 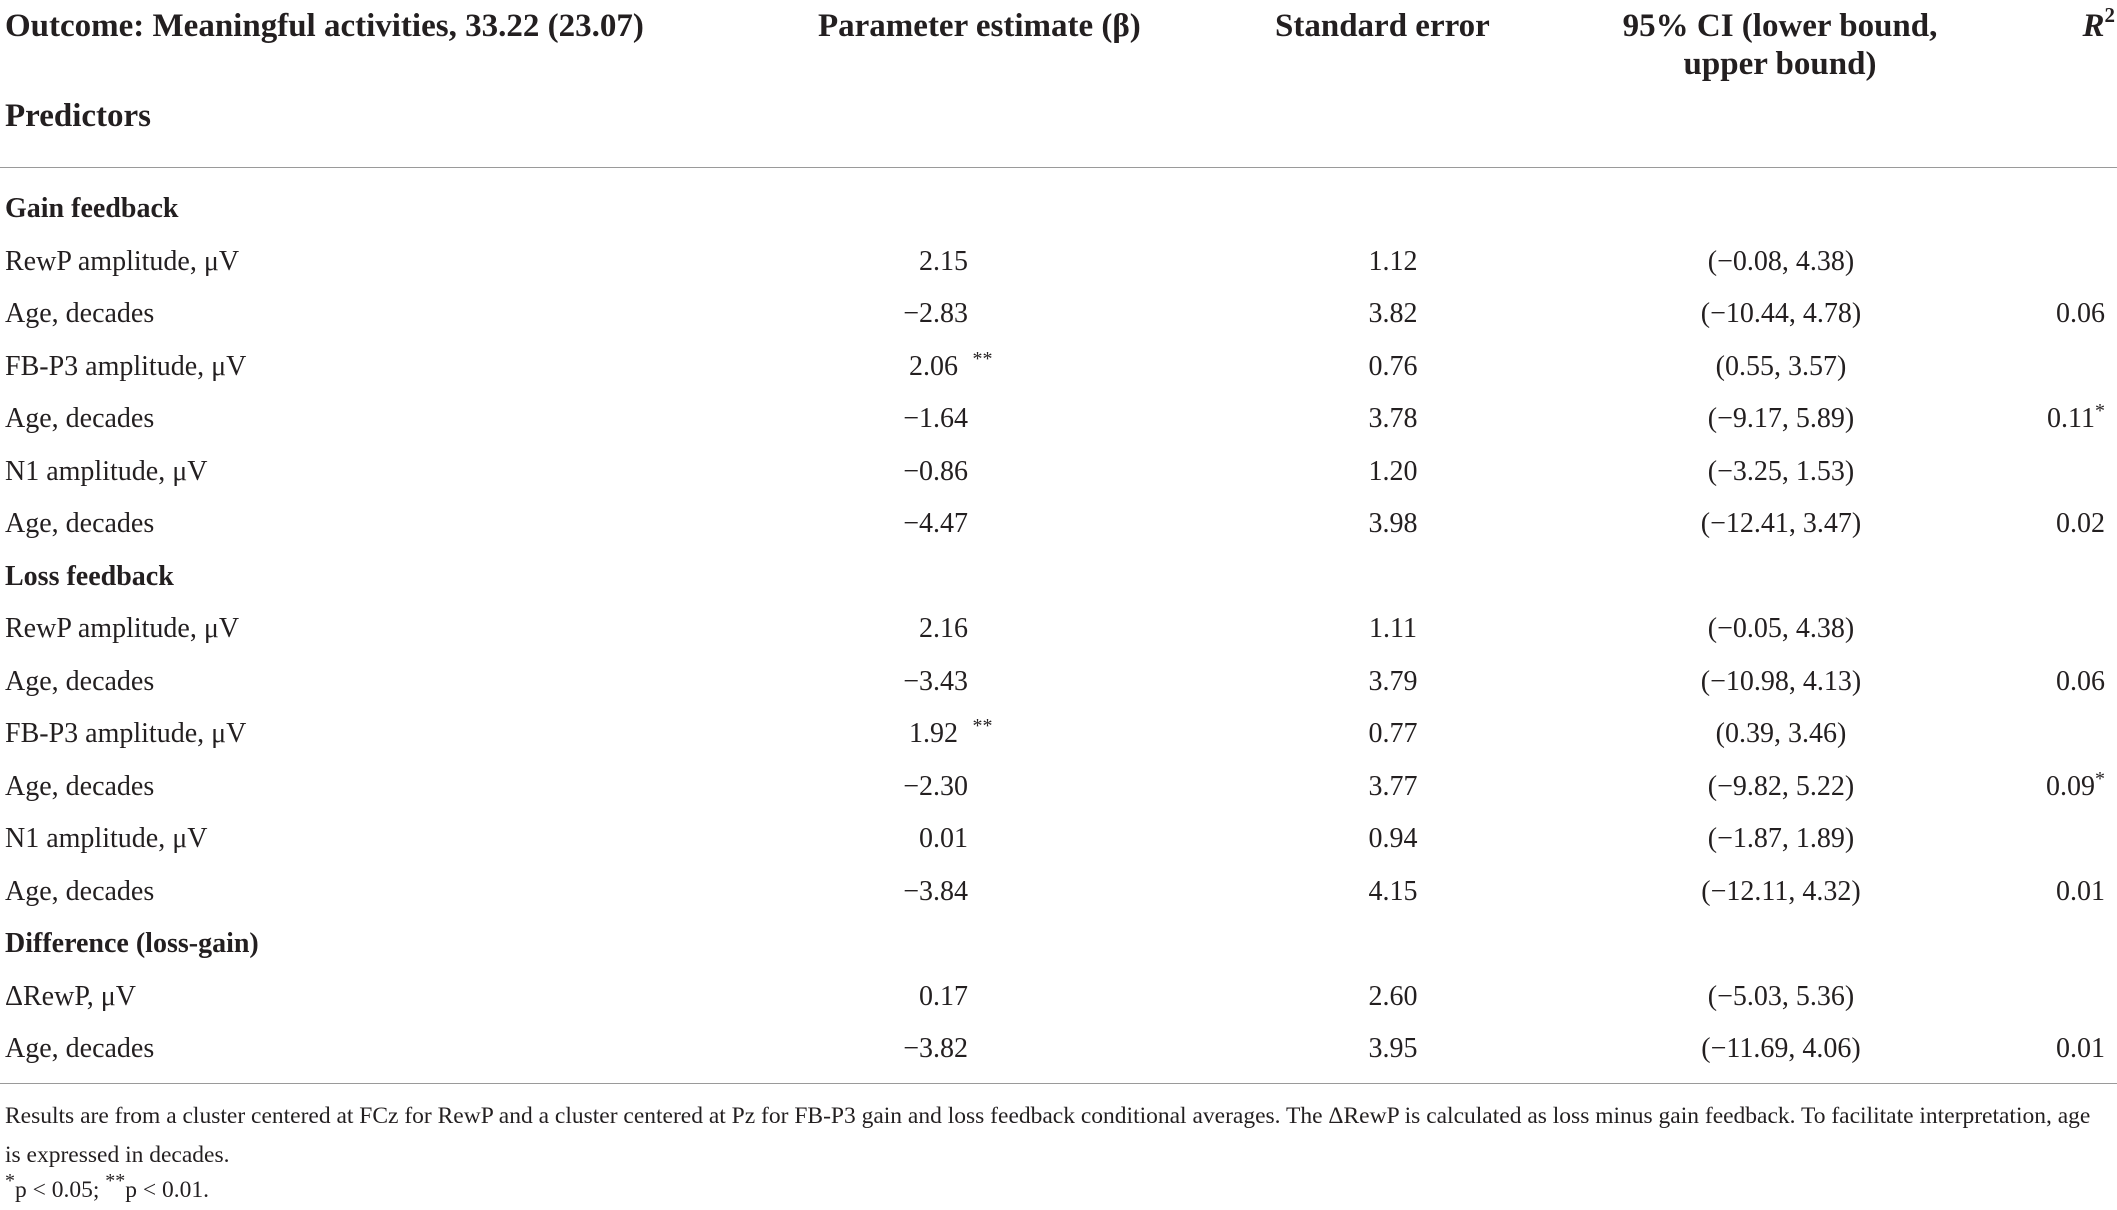 What do you see at coordinates (1058, 209) in the screenshot?
I see `section-header-row: Gain feedback` at bounding box center [1058, 209].